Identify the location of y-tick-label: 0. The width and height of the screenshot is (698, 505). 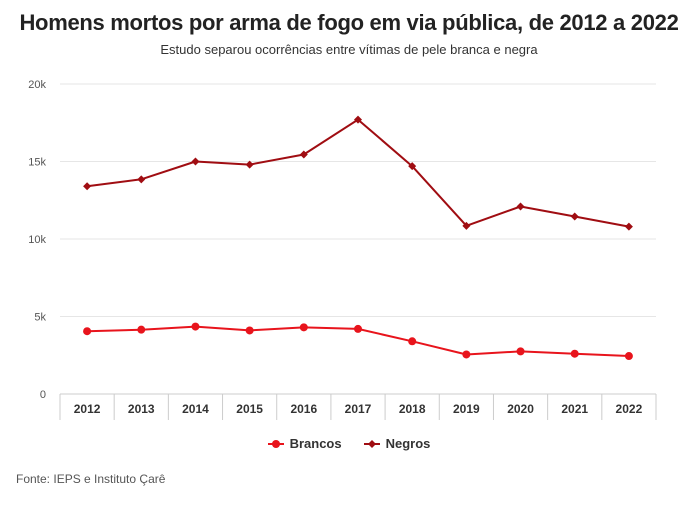
(43, 395).